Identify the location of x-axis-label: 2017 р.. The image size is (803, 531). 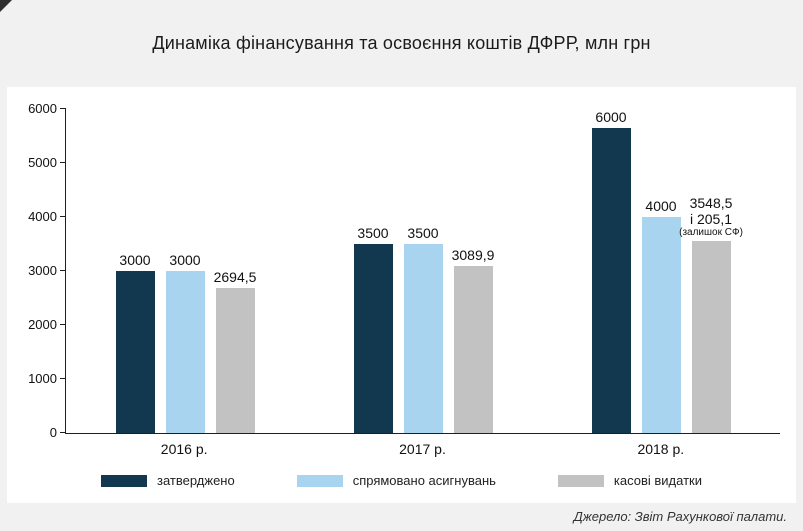
(422, 449).